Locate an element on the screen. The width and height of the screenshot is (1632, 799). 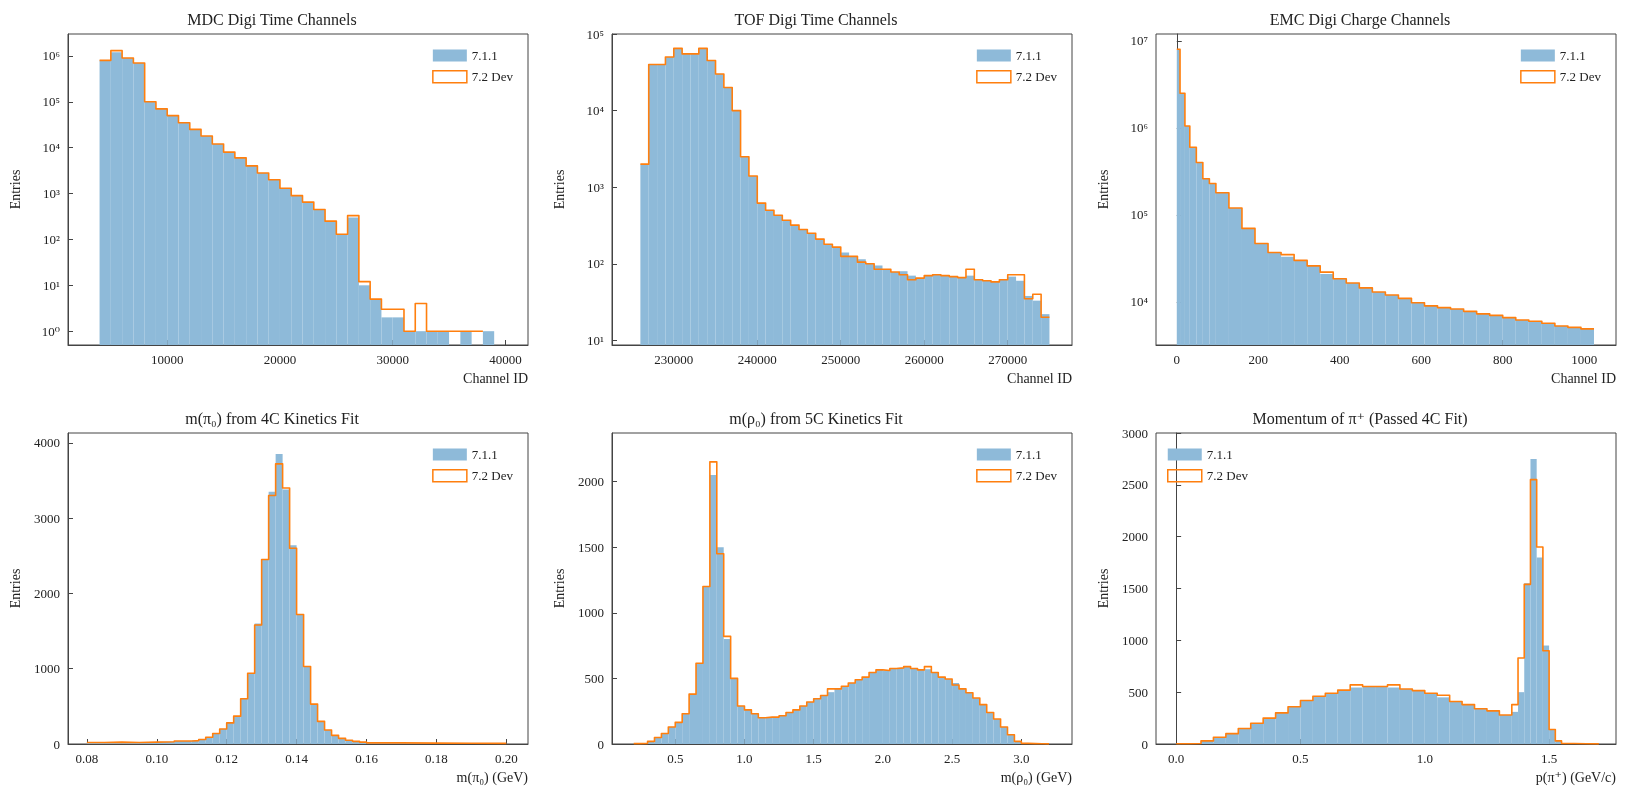
y-tick-label: 10⁰ is located at coordinates (50, 331).